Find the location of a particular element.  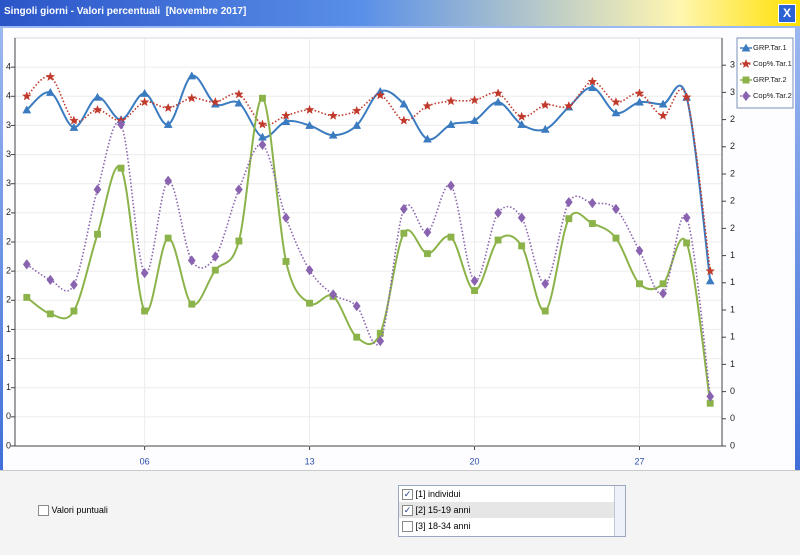

close-button: X is located at coordinates (787, 13).